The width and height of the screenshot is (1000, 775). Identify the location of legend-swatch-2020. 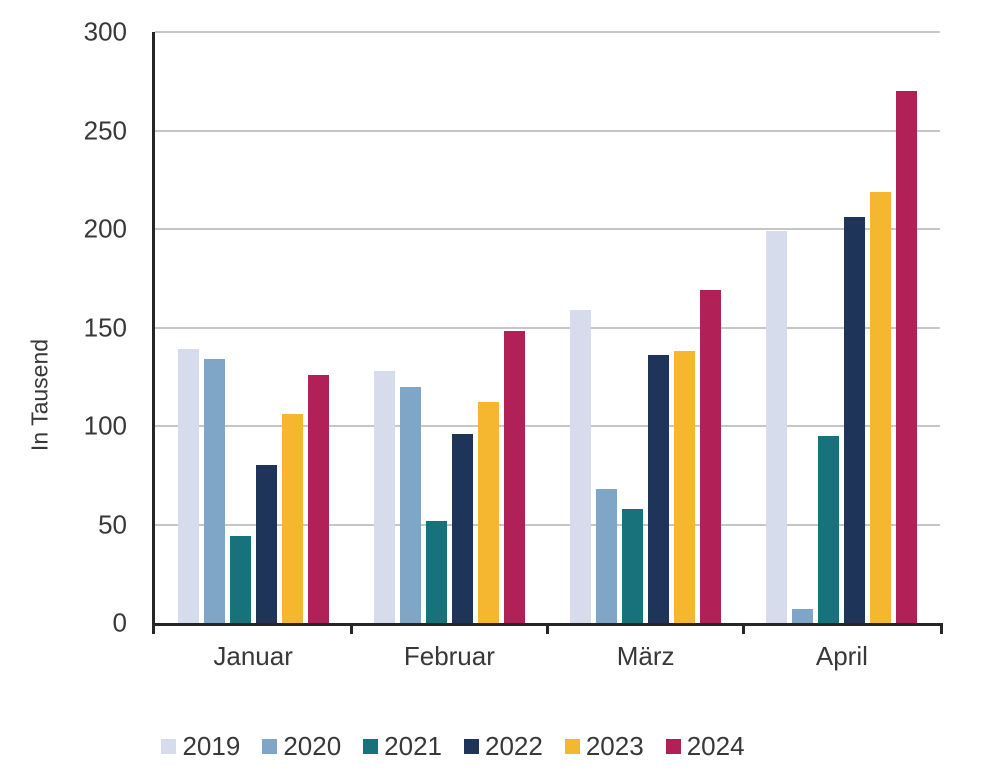
(270, 746).